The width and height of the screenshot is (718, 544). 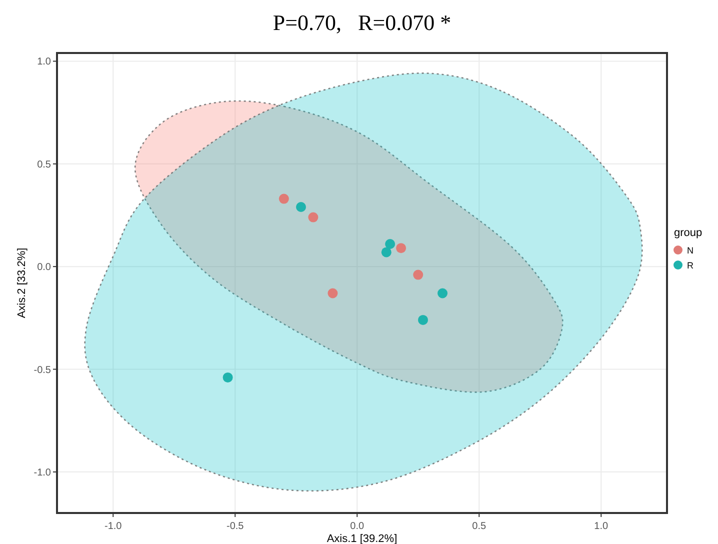 What do you see at coordinates (362, 22) in the screenshot?
I see `chart-title: P=0.70, R=0.070 *` at bounding box center [362, 22].